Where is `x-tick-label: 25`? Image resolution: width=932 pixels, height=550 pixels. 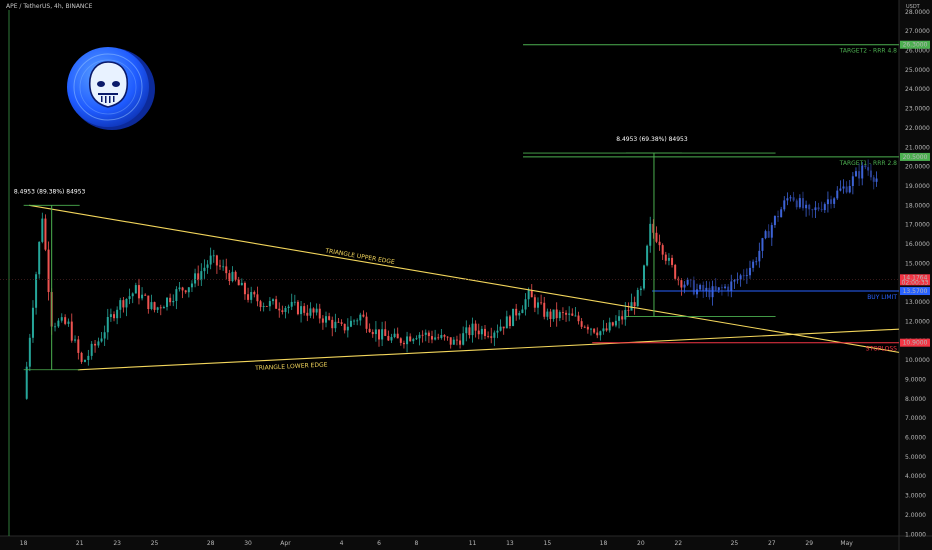 x-tick-label: 25 is located at coordinates (735, 543).